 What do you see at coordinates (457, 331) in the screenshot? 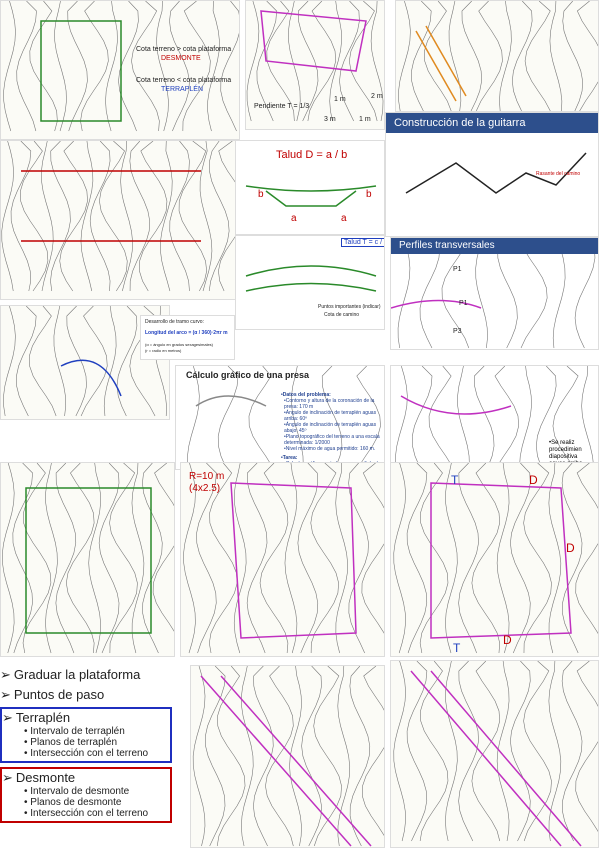
I see `text: P3` at bounding box center [457, 331].